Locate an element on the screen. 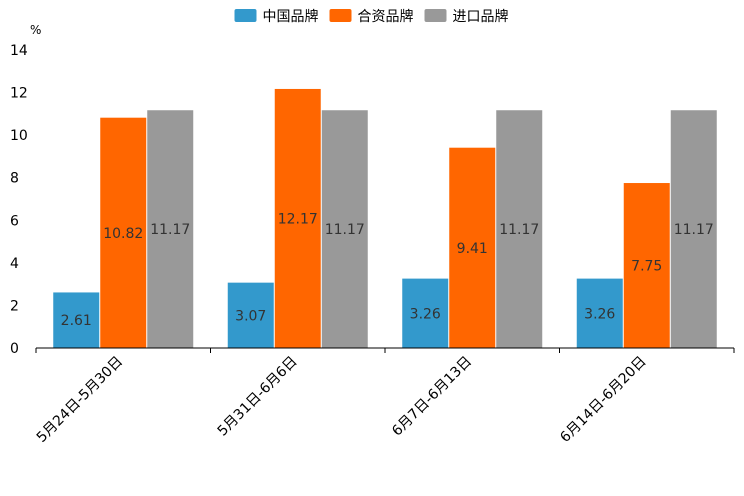  x-tick-label: 6月14日-6月20日 is located at coordinates (603, 400).